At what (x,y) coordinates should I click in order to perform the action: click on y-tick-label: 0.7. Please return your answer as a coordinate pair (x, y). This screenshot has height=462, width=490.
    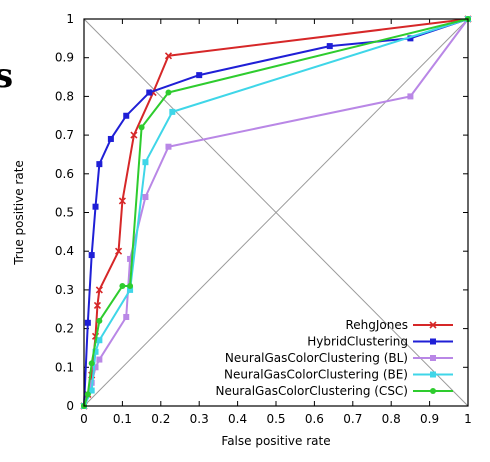
    Looking at the image, I should click on (64, 135).